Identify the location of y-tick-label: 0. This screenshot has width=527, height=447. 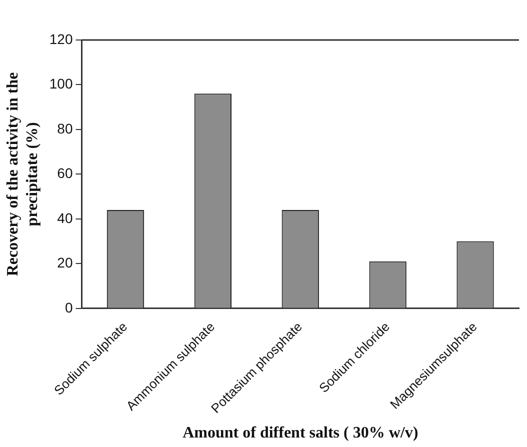
(68, 307).